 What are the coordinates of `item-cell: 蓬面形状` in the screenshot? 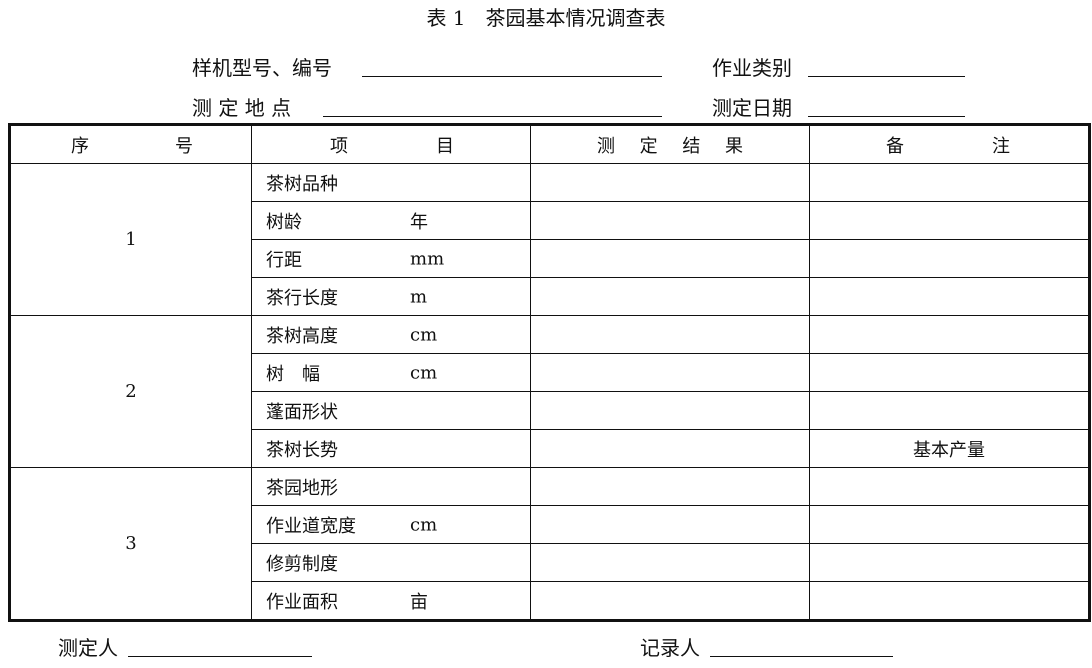 It's located at (391, 410).